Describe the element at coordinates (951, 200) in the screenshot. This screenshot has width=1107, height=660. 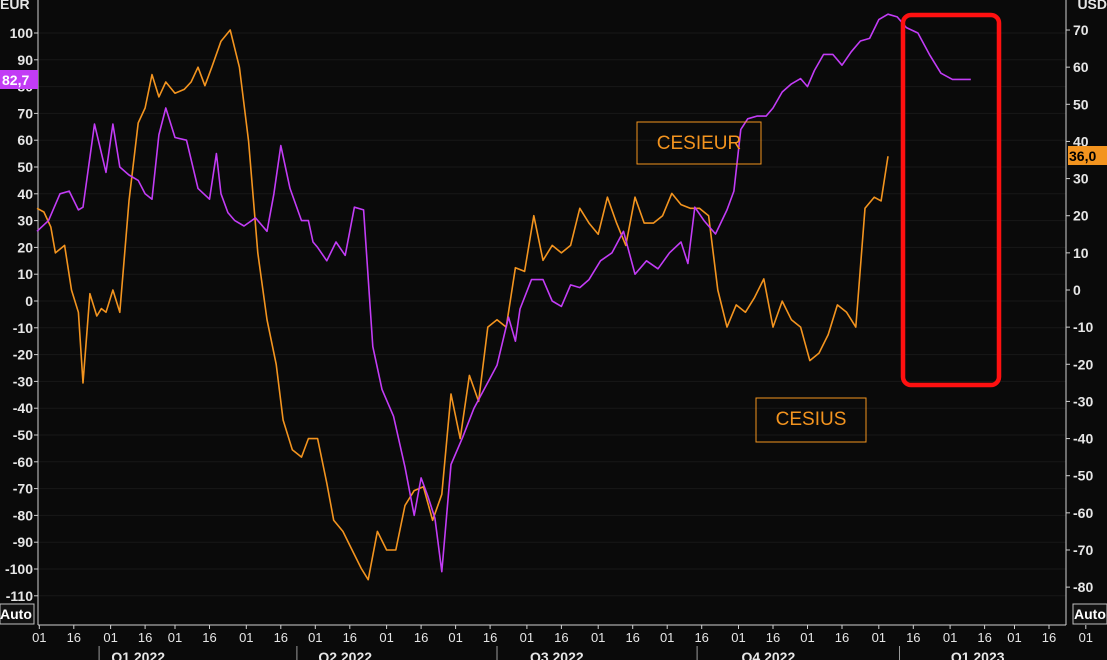
I see `highlight-box` at that location.